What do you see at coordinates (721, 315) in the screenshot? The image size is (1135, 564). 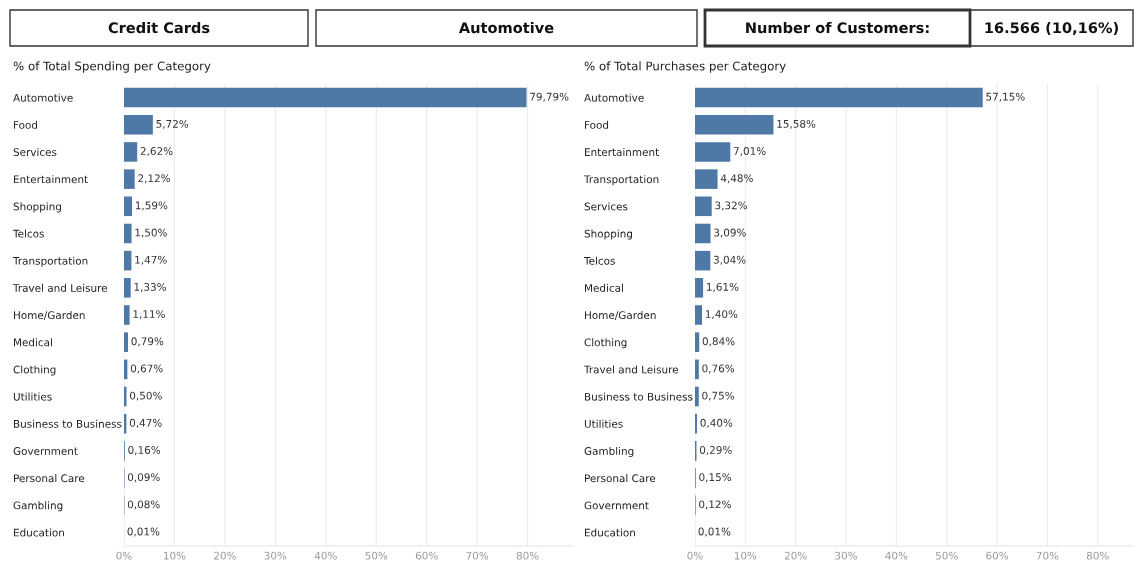 I see `data-label: 1,40%` at bounding box center [721, 315].